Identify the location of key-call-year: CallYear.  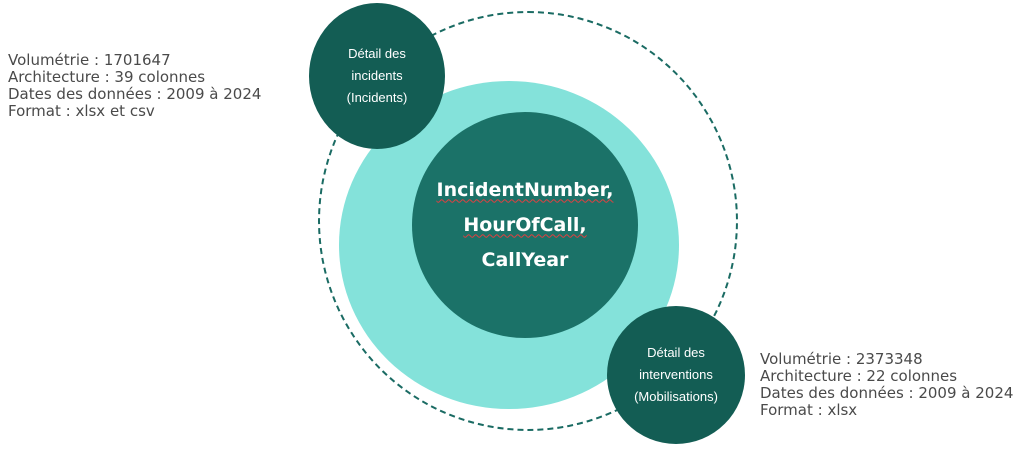
(525, 259).